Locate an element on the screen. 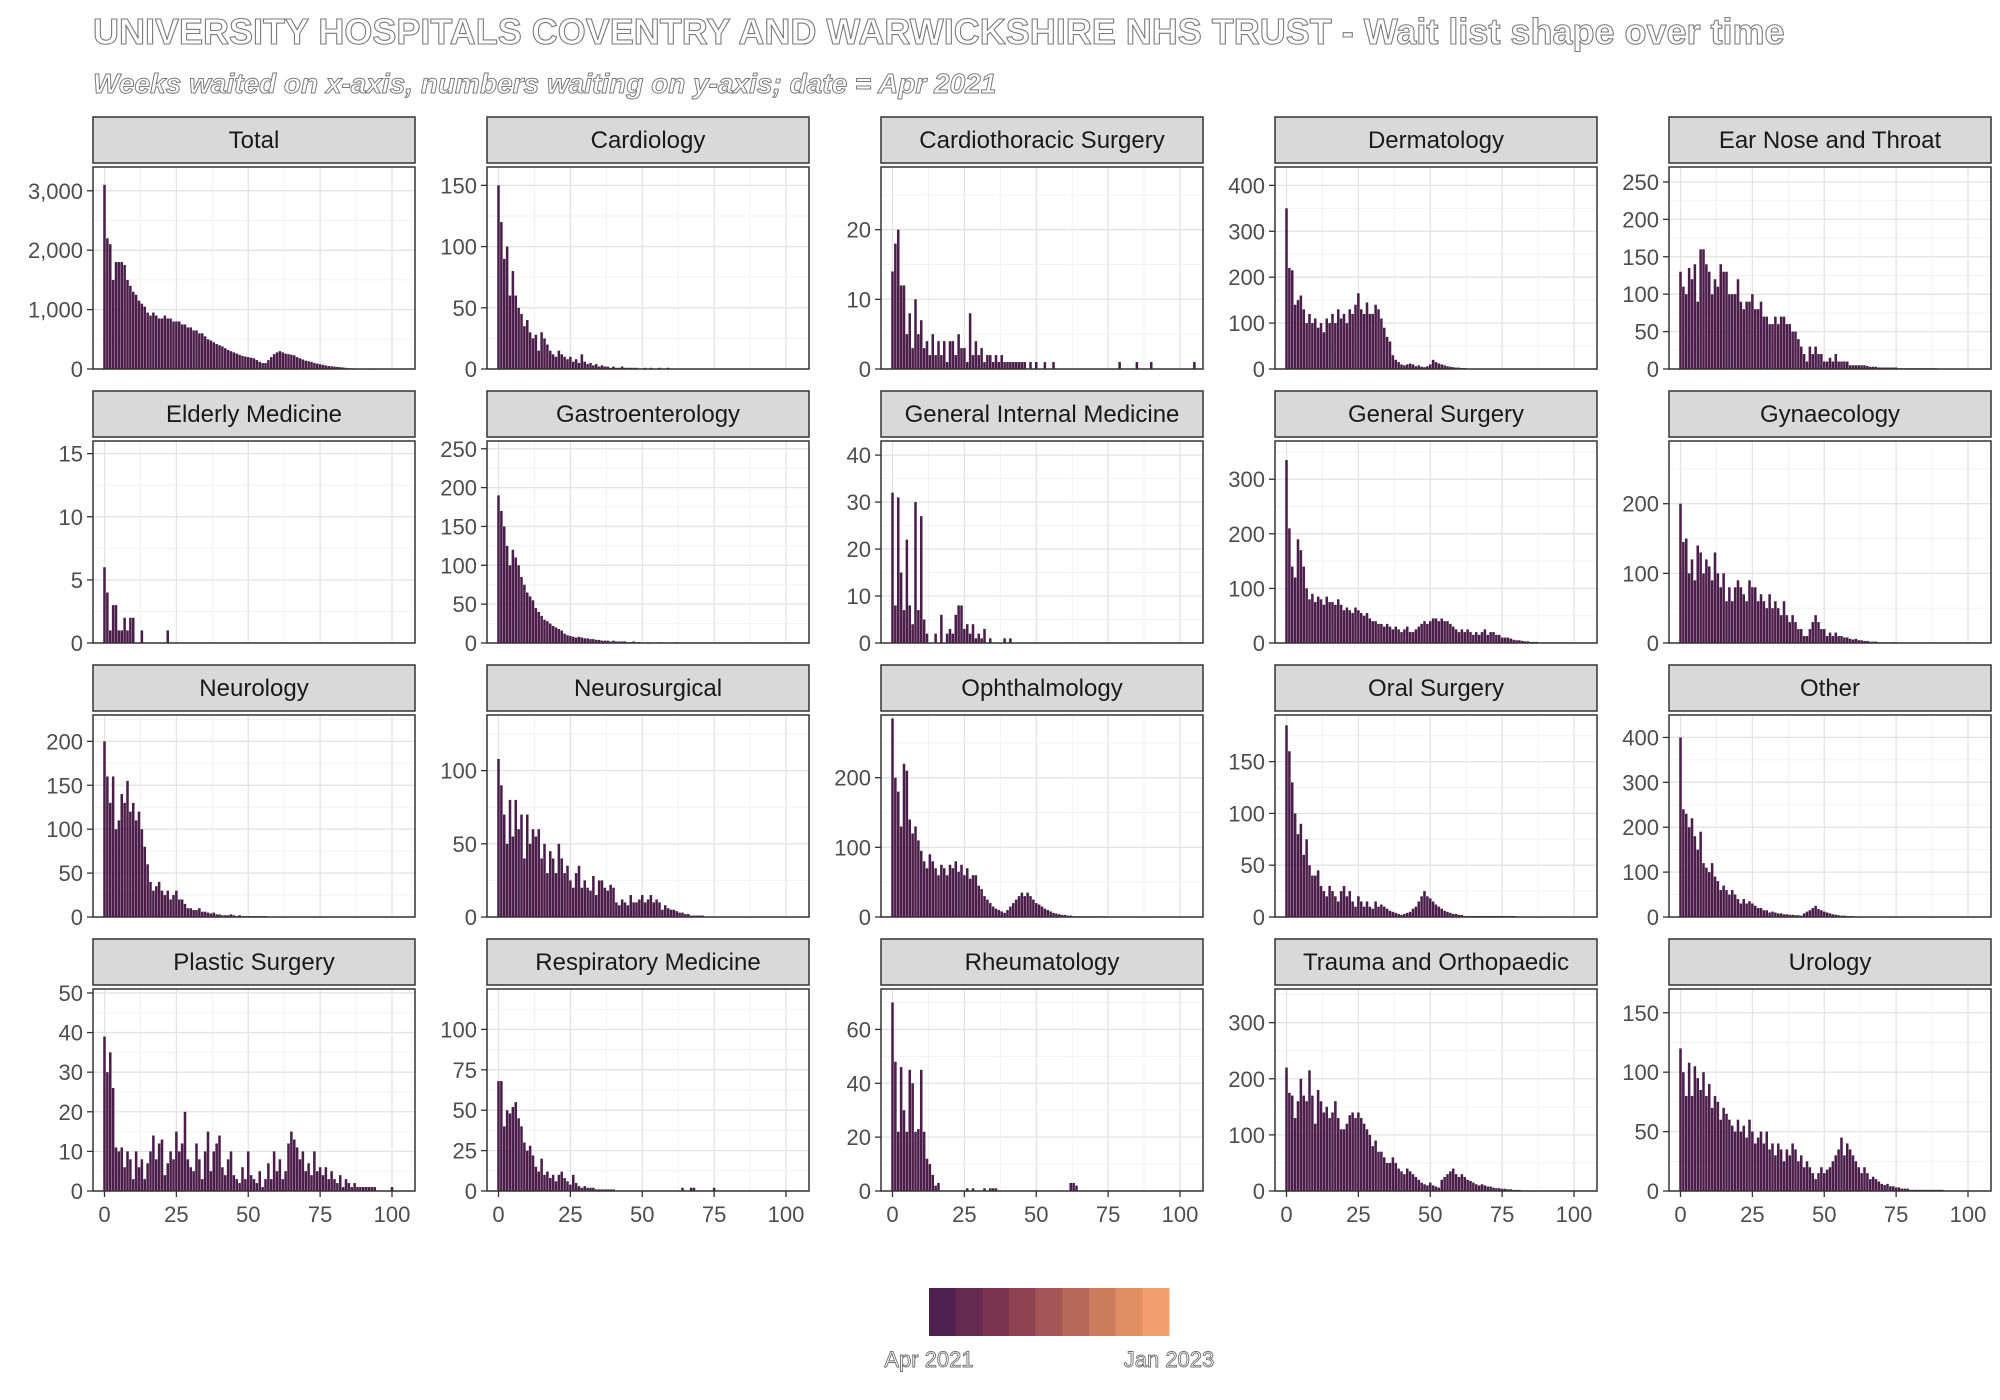  y-tick-label: 50 is located at coordinates (465, 844).